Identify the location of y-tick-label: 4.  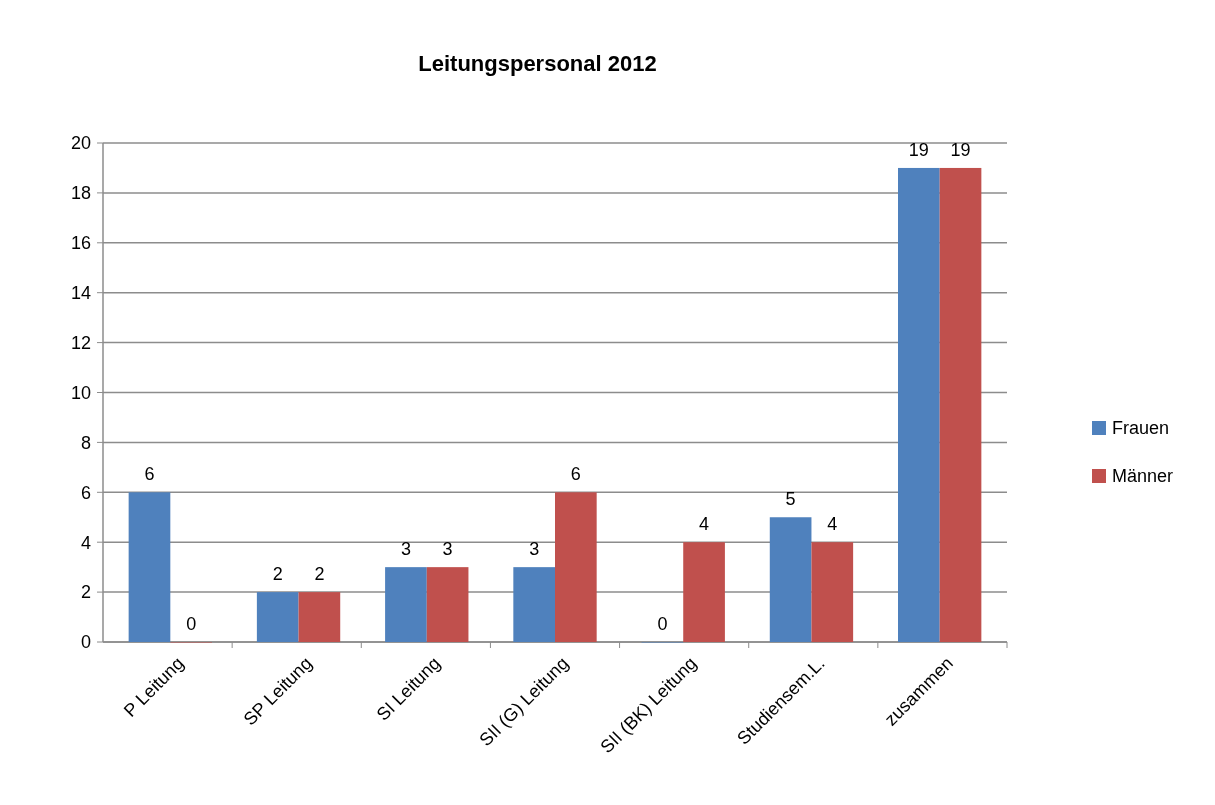
(85, 542).